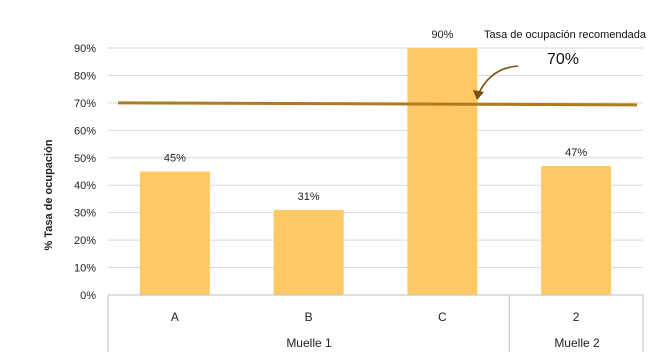 The width and height of the screenshot is (663, 352). What do you see at coordinates (85, 269) in the screenshot?
I see `y-tick-label: 10%` at bounding box center [85, 269].